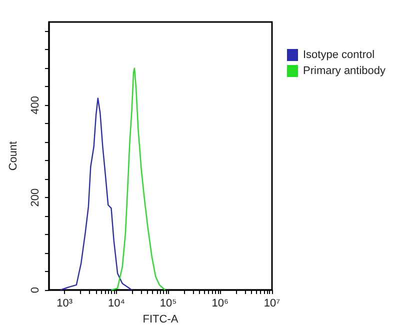 Image resolution: width=400 pixels, height=333 pixels. Describe the element at coordinates (220, 304) in the screenshot. I see `x-tick-label: 10⁶` at that location.